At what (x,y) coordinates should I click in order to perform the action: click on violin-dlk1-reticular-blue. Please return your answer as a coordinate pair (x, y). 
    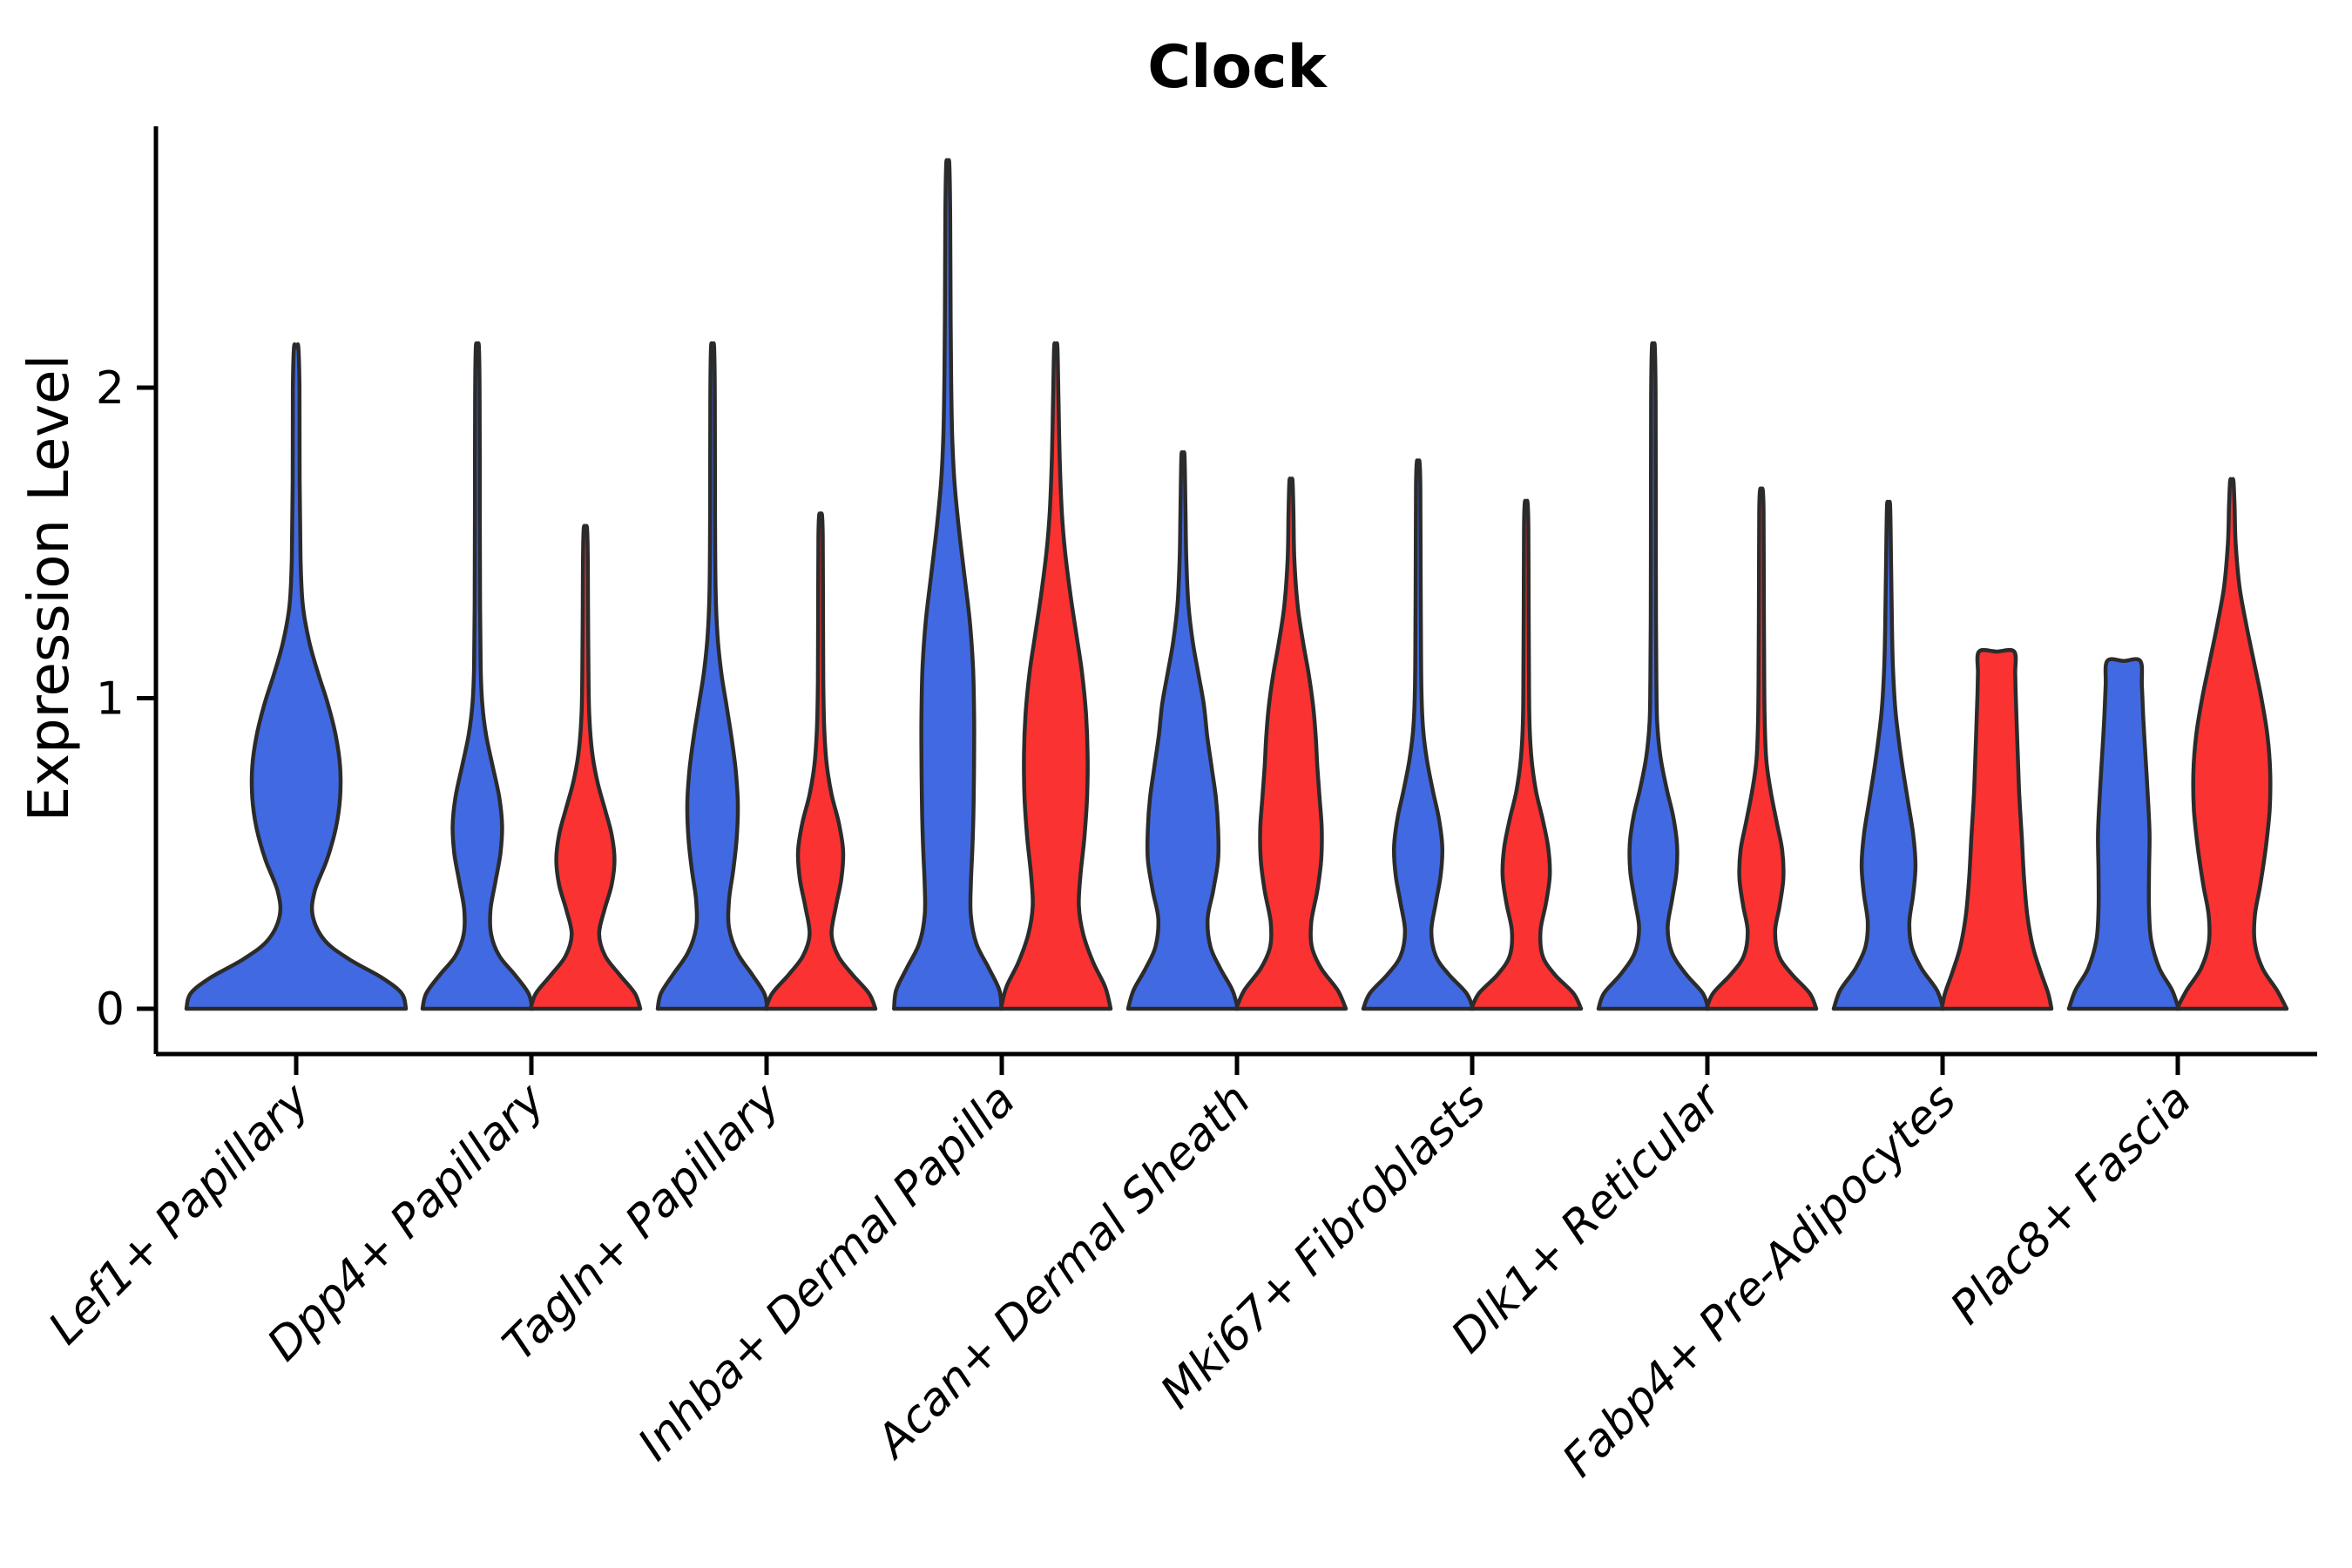
    Looking at the image, I should click on (1654, 676).